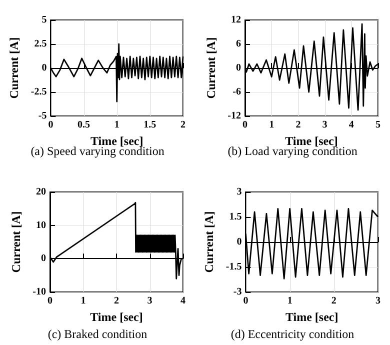 This screenshot has width=390, height=345. What do you see at coordinates (40, 44) in the screenshot?
I see `y-tick-label: 2.5` at bounding box center [40, 44].